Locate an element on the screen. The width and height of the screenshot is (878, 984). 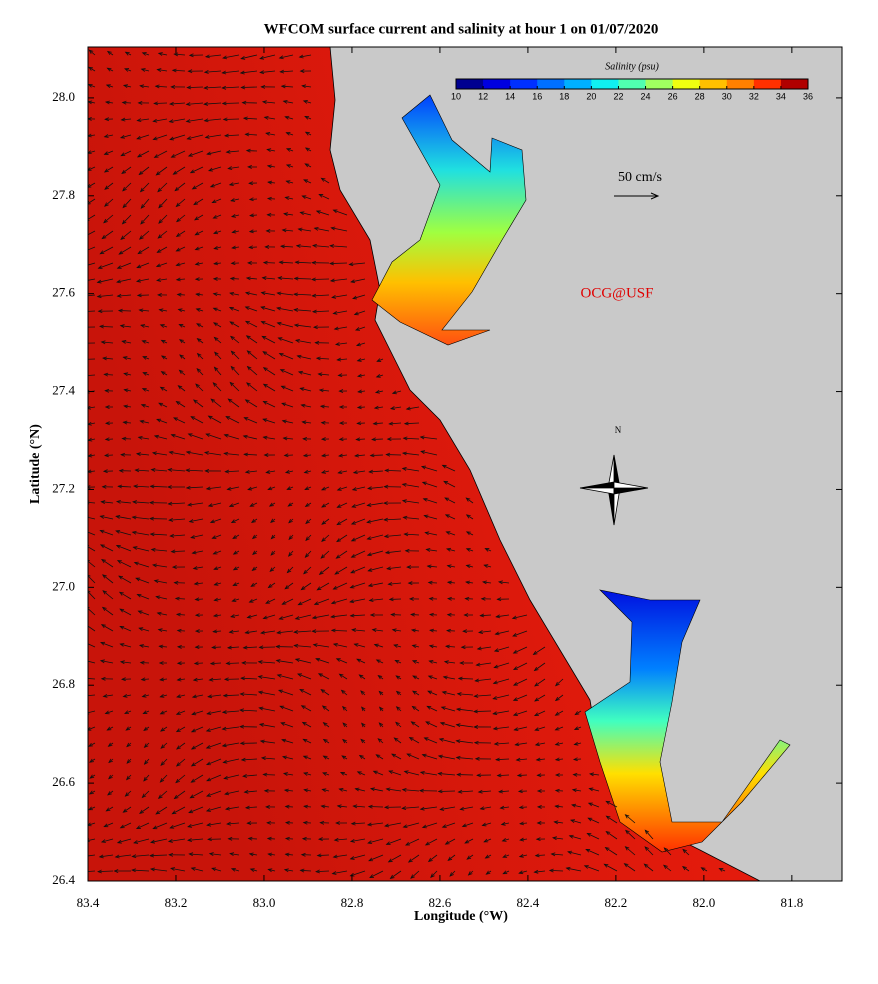
colorbar-tick-label: 14 is located at coordinates (510, 96).